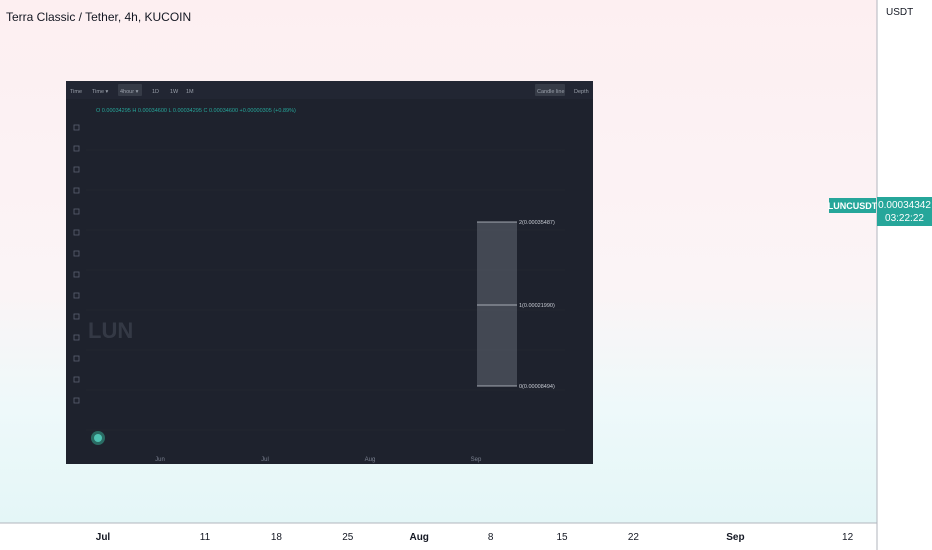 The width and height of the screenshot is (932, 550). What do you see at coordinates (476, 460) in the screenshot?
I see `inset-time-tick: Sep` at bounding box center [476, 460].